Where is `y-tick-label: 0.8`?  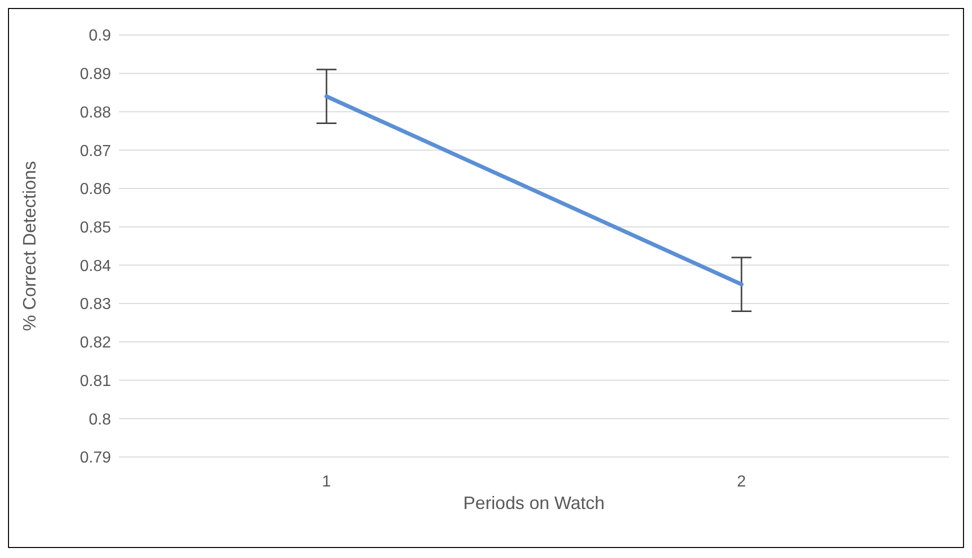
y-tick-label: 0.8 is located at coordinates (100, 419).